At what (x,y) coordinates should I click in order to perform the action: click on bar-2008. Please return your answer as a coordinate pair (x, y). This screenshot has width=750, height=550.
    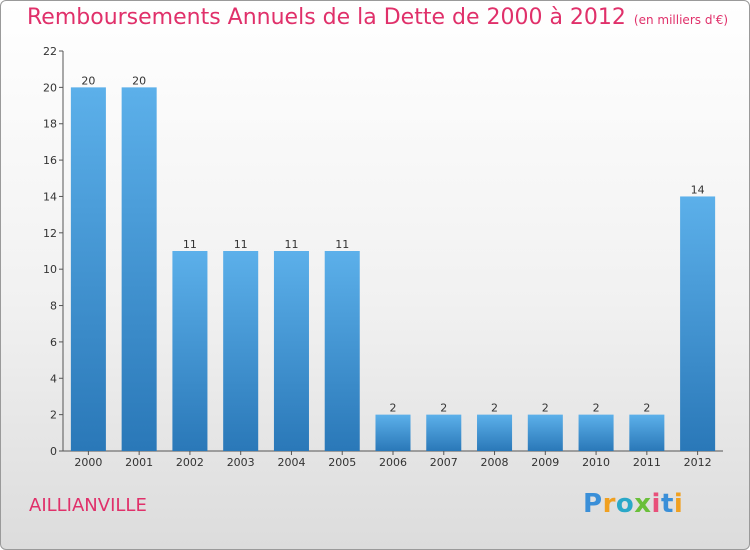
    Looking at the image, I should click on (495, 432).